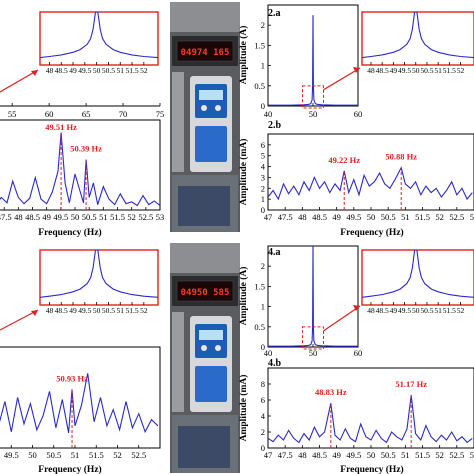 The width and height of the screenshot is (474, 474). Describe the element at coordinates (274, 13) in the screenshot. I see `panel-label-2a: 2.a` at that location.